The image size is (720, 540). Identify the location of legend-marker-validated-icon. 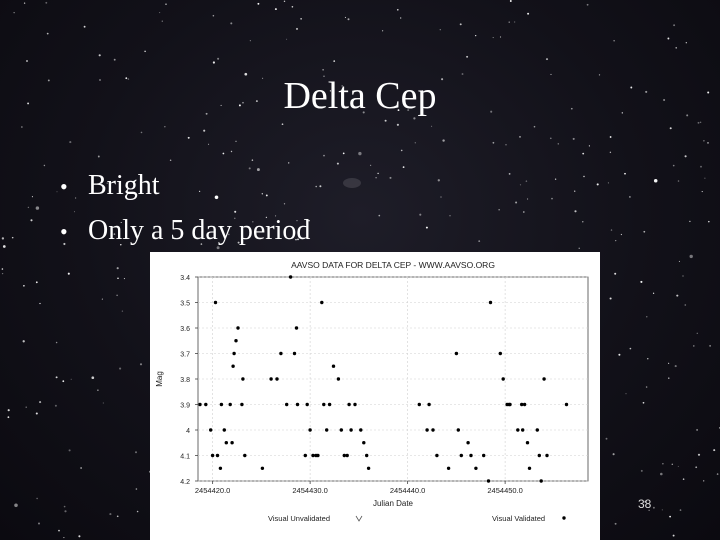
(564, 518).